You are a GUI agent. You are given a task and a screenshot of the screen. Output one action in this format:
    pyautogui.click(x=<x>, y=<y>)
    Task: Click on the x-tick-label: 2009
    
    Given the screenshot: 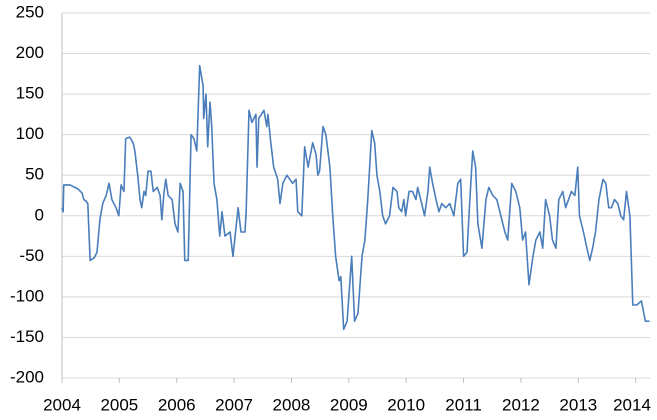 What is the action you would take?
    pyautogui.click(x=349, y=404)
    